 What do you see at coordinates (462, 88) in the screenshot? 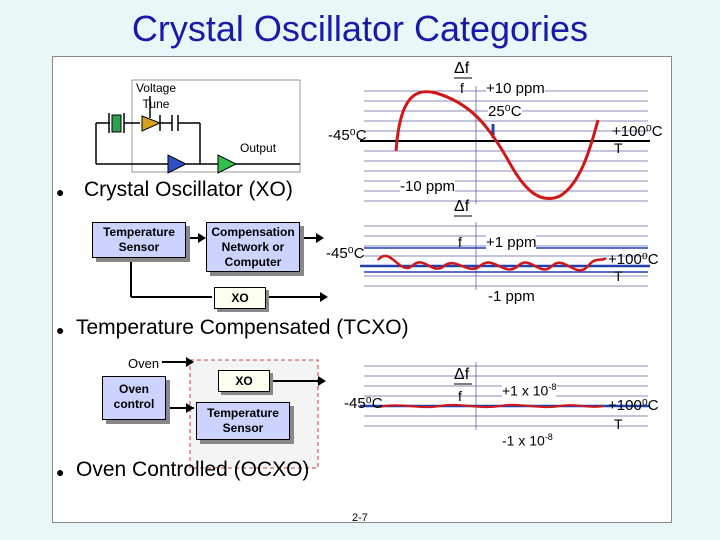
I see `xo-f-label: f` at bounding box center [462, 88].